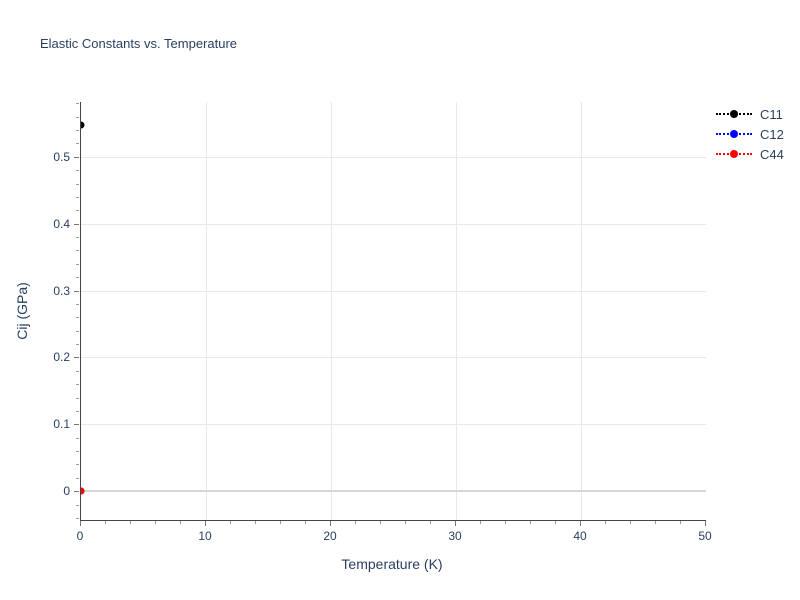 This screenshot has width=800, height=600. What do you see at coordinates (580, 536) in the screenshot?
I see `x-tick-label: 40` at bounding box center [580, 536].